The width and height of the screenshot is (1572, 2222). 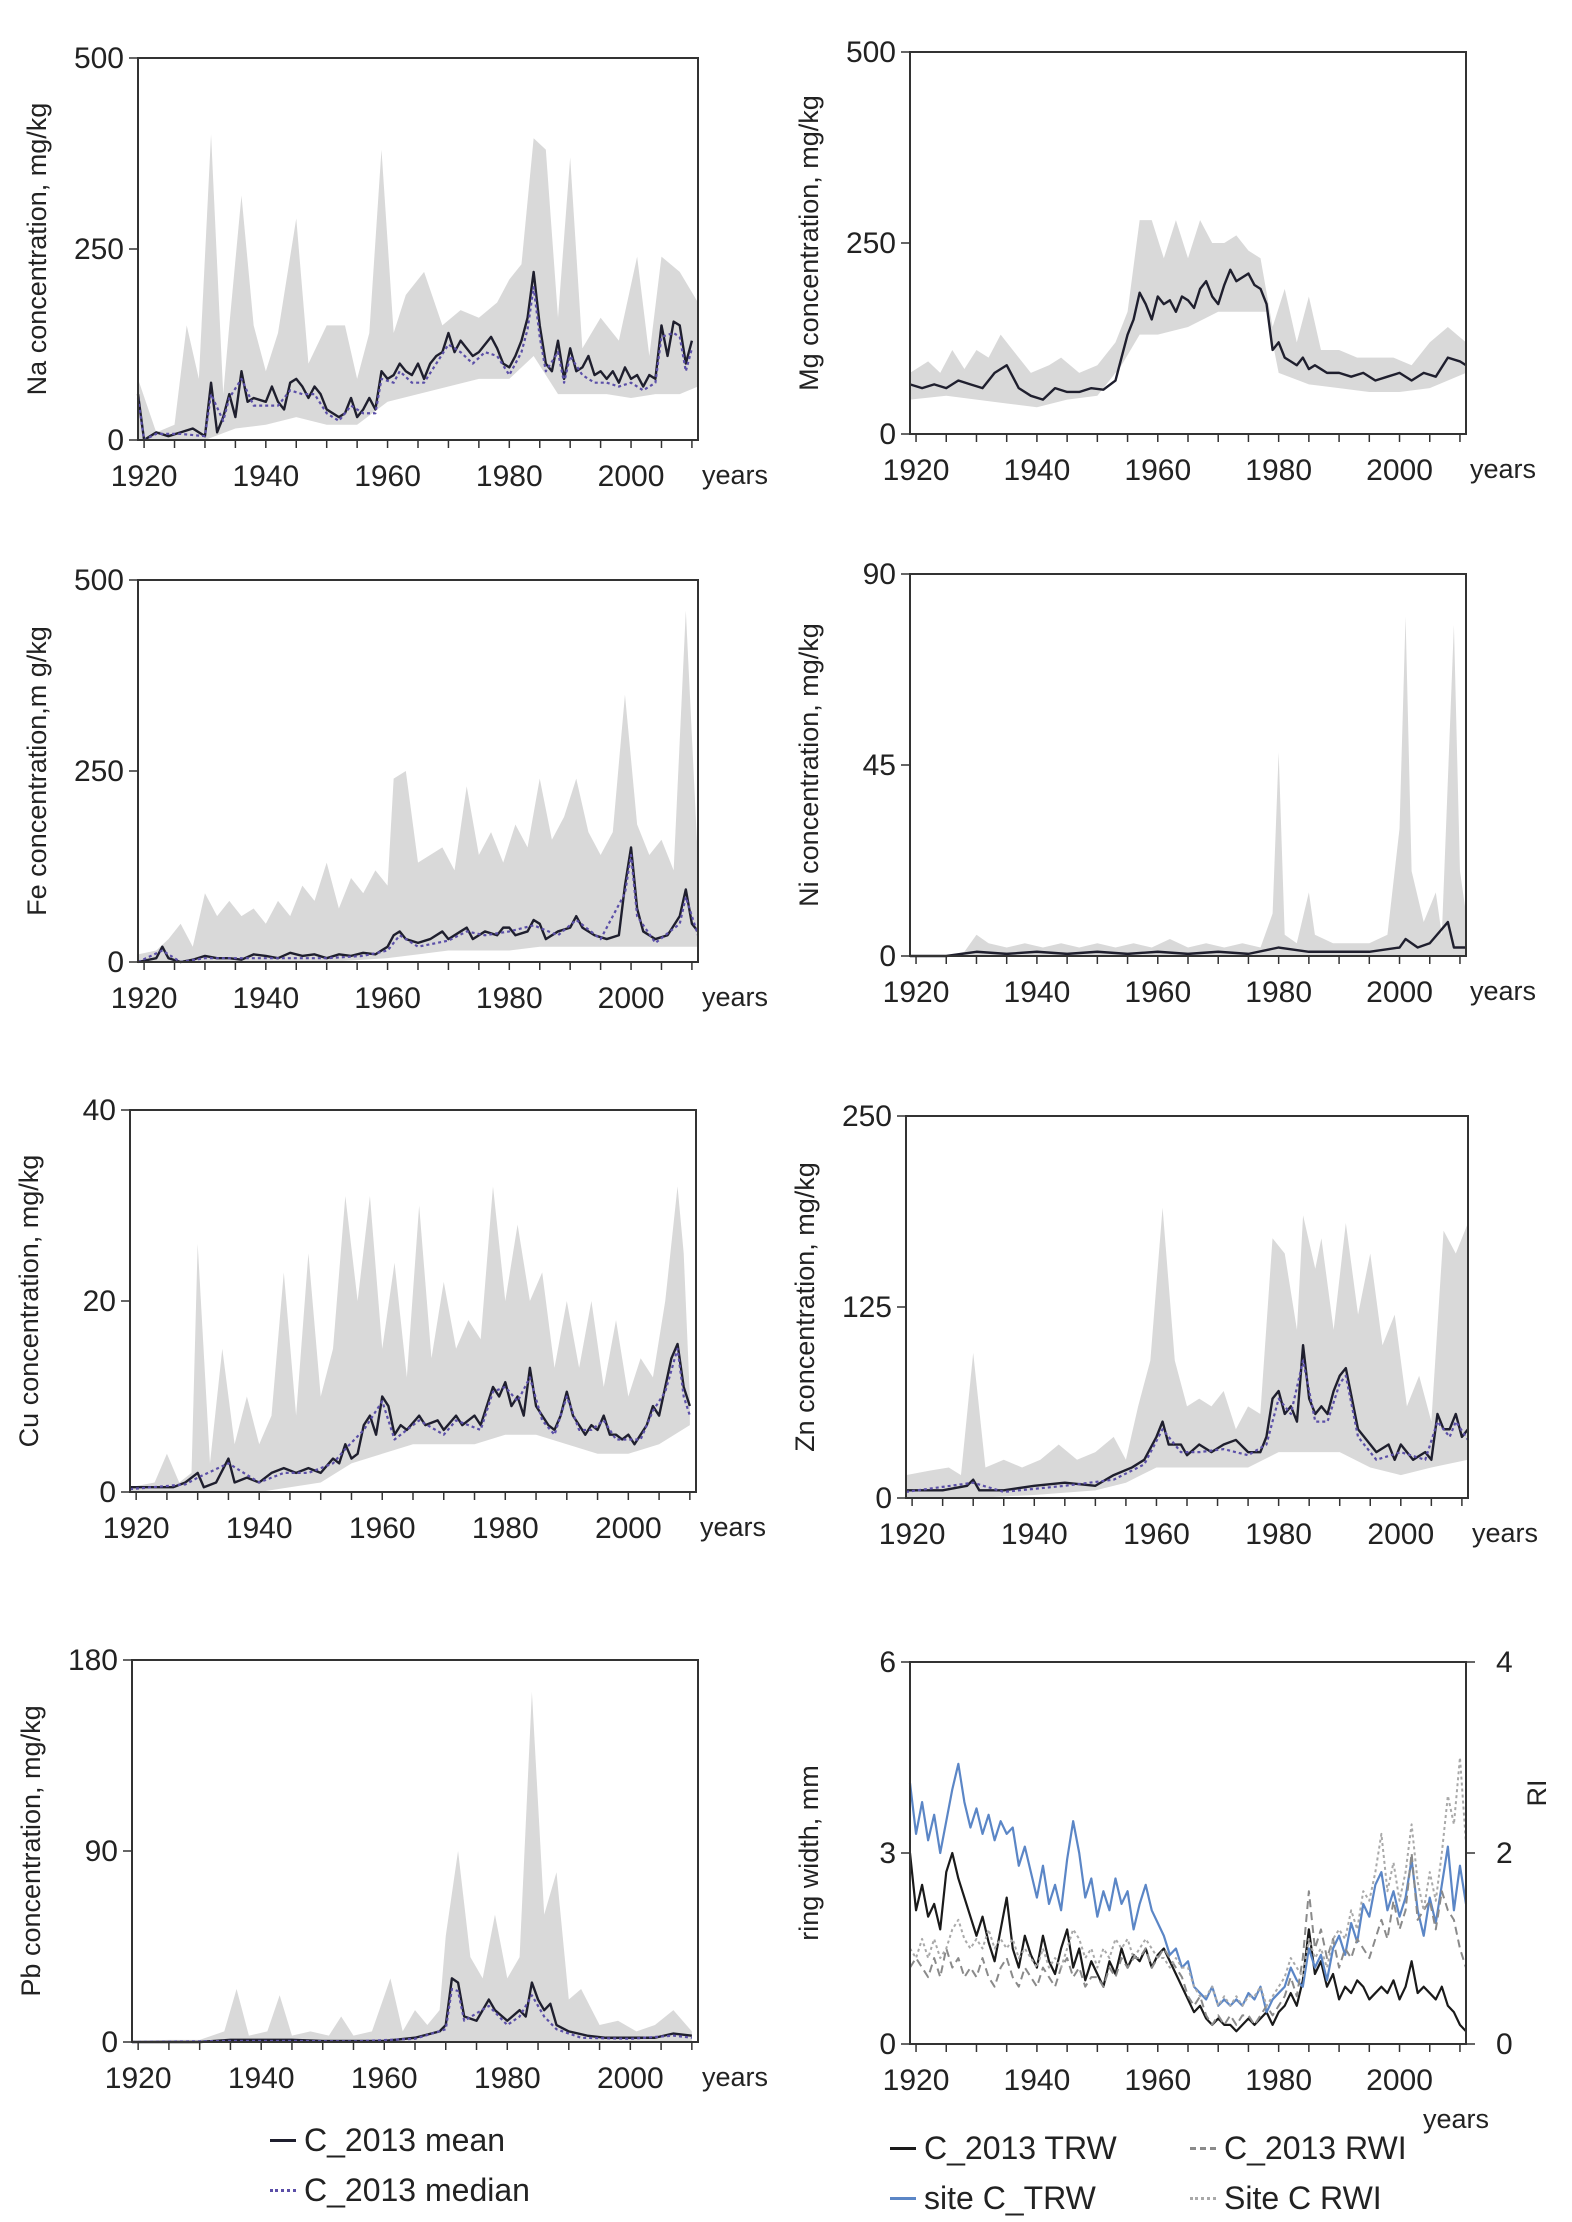 I want to click on y-axis-label: Na concentration, mg/kg, so click(x=37, y=249).